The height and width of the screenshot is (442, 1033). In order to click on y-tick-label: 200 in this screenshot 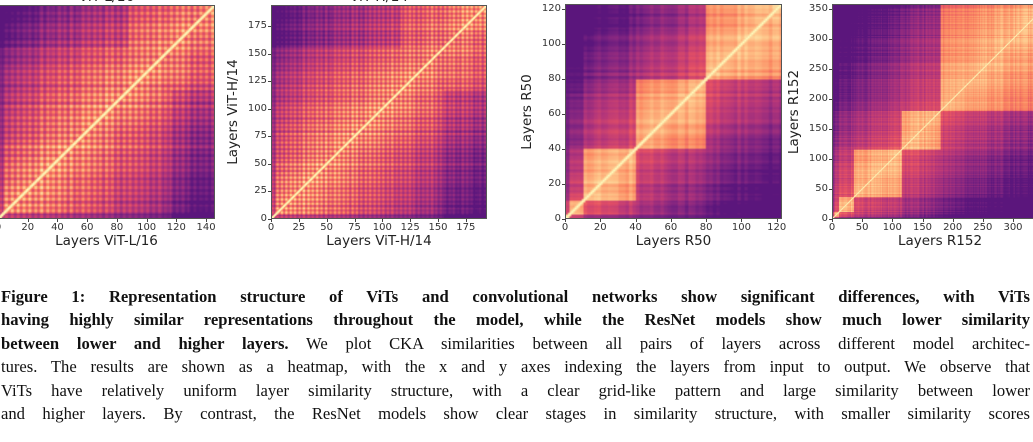, I will do `click(818, 98)`.